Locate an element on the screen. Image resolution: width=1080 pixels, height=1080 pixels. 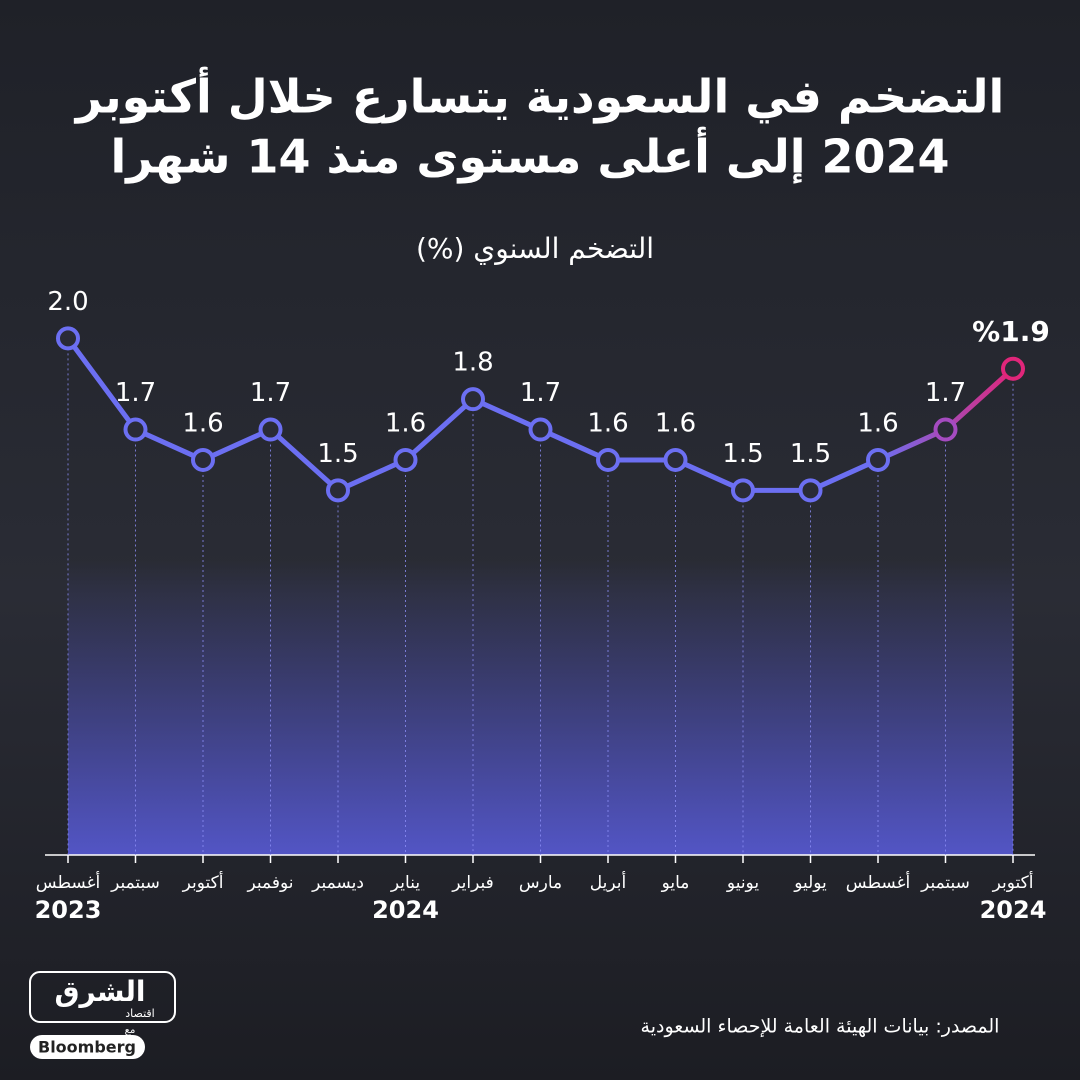
year-label: 2023 is located at coordinates (68, 910).